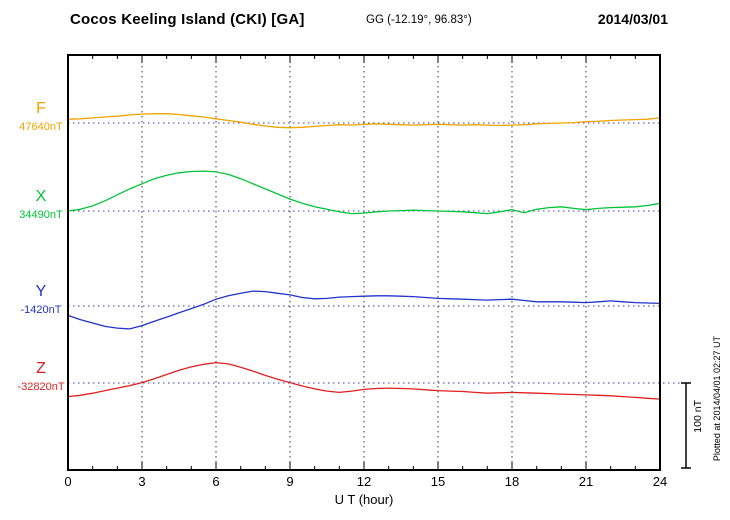 This screenshot has height=520, width=730. I want to click on x-tick-label-21: 21, so click(586, 481).